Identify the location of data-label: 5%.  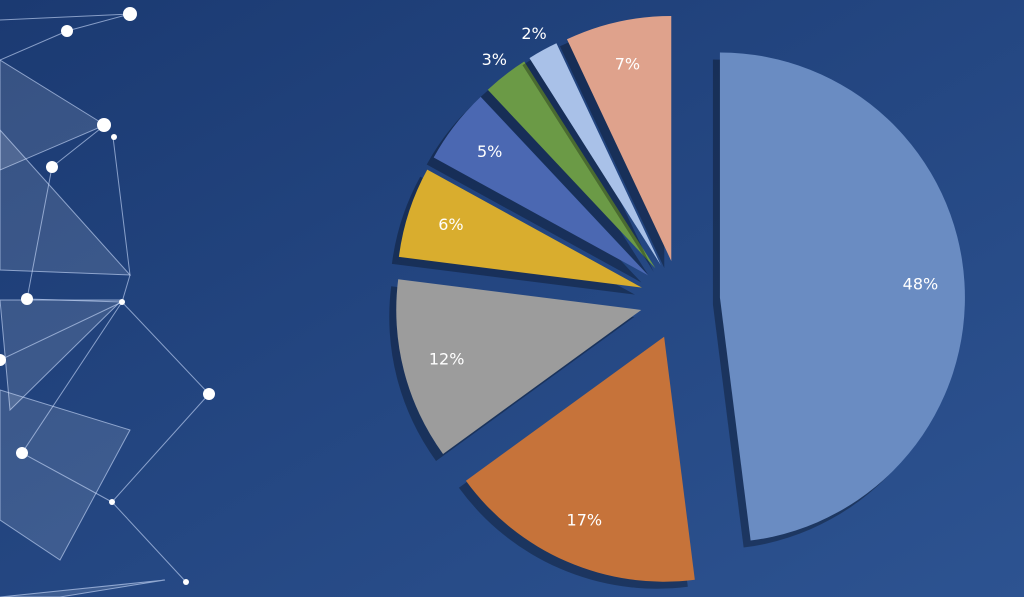
(489, 151).